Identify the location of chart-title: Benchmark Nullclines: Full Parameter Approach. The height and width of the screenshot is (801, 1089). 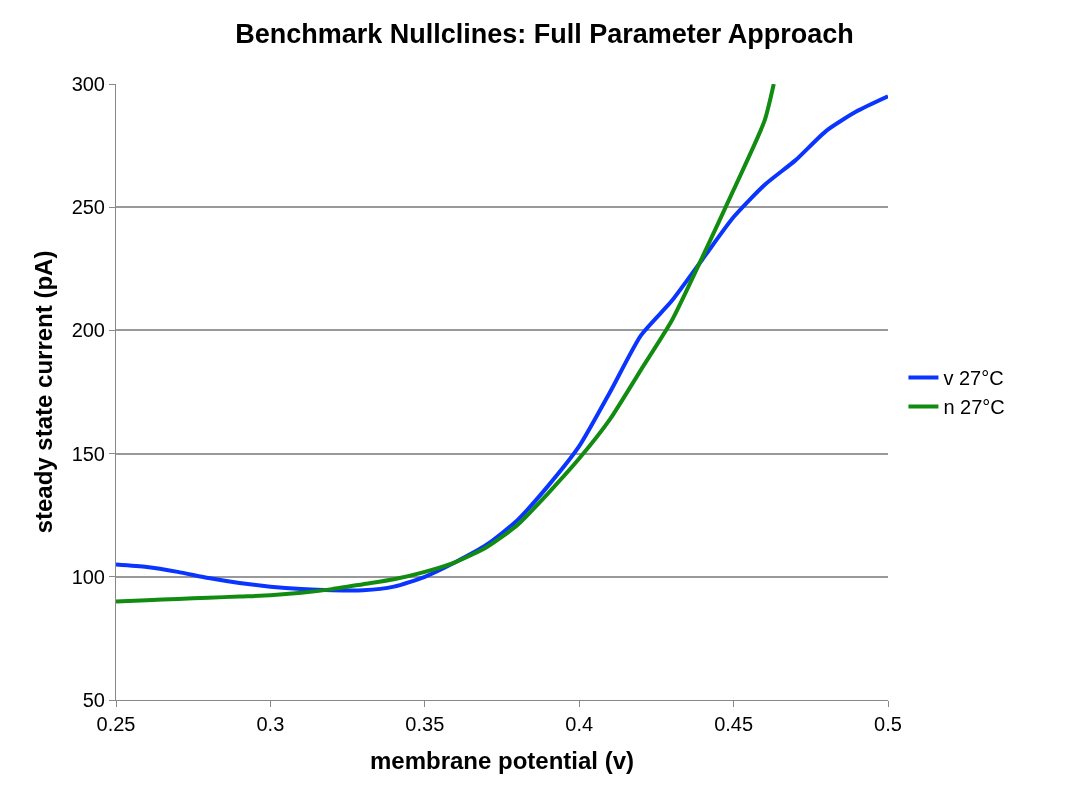
(544, 33).